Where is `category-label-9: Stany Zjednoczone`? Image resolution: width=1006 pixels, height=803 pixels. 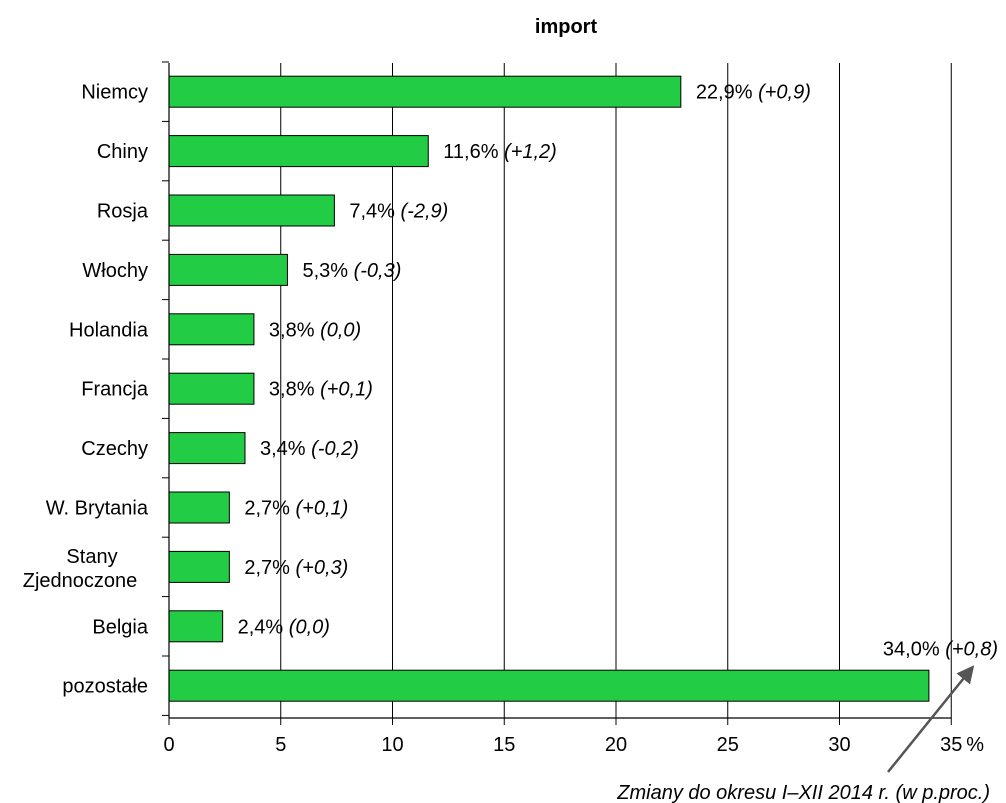
category-label-9: Stany Zjednoczone is located at coordinates (80, 569).